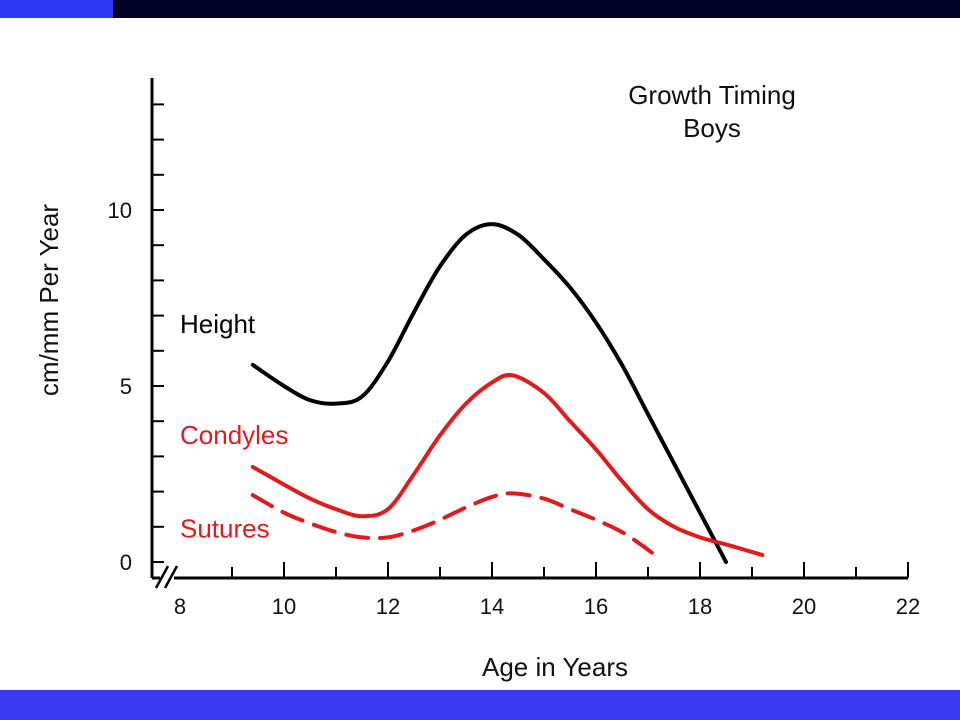 The height and width of the screenshot is (720, 960). I want to click on x-tick-label: 22, so click(908, 606).